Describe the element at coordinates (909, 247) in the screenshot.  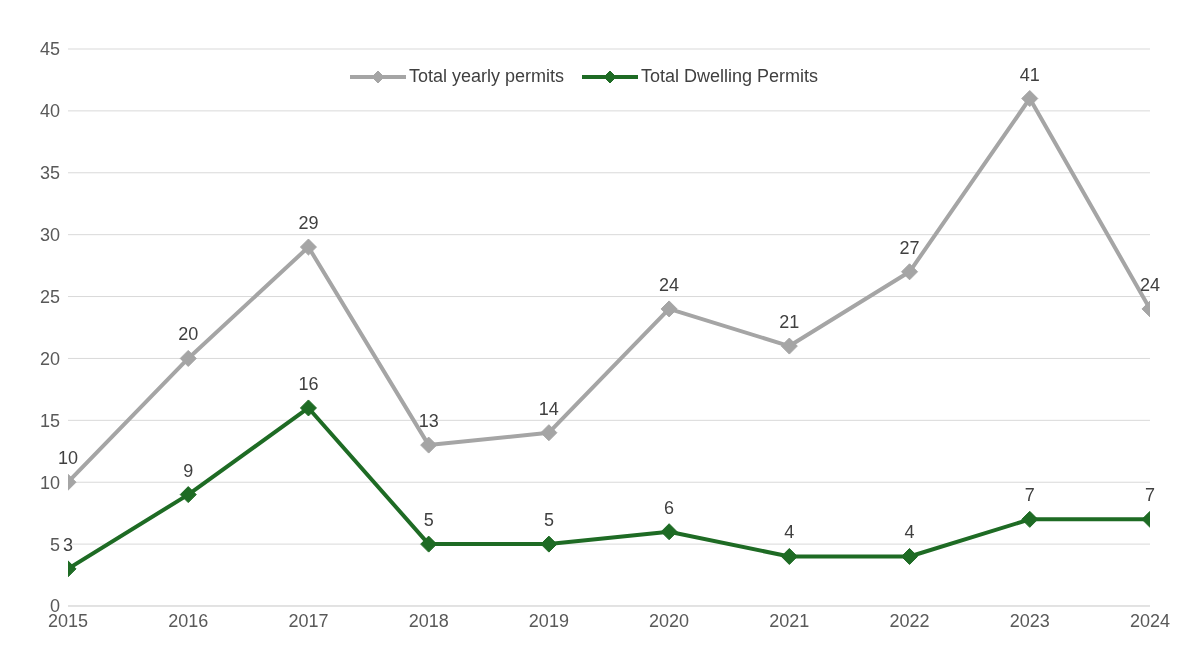
I see `data-label: 27` at that location.